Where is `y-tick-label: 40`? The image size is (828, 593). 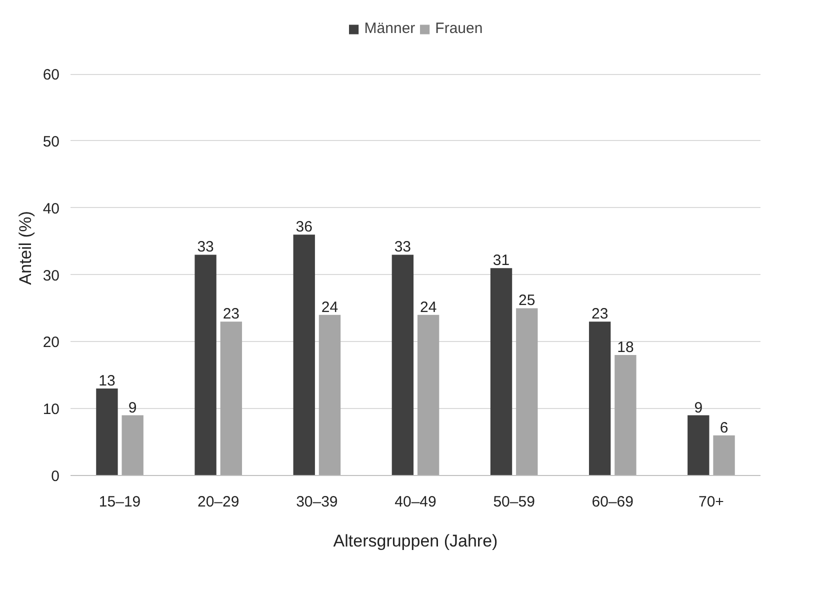
y-tick-label: 40 is located at coordinates (51, 209).